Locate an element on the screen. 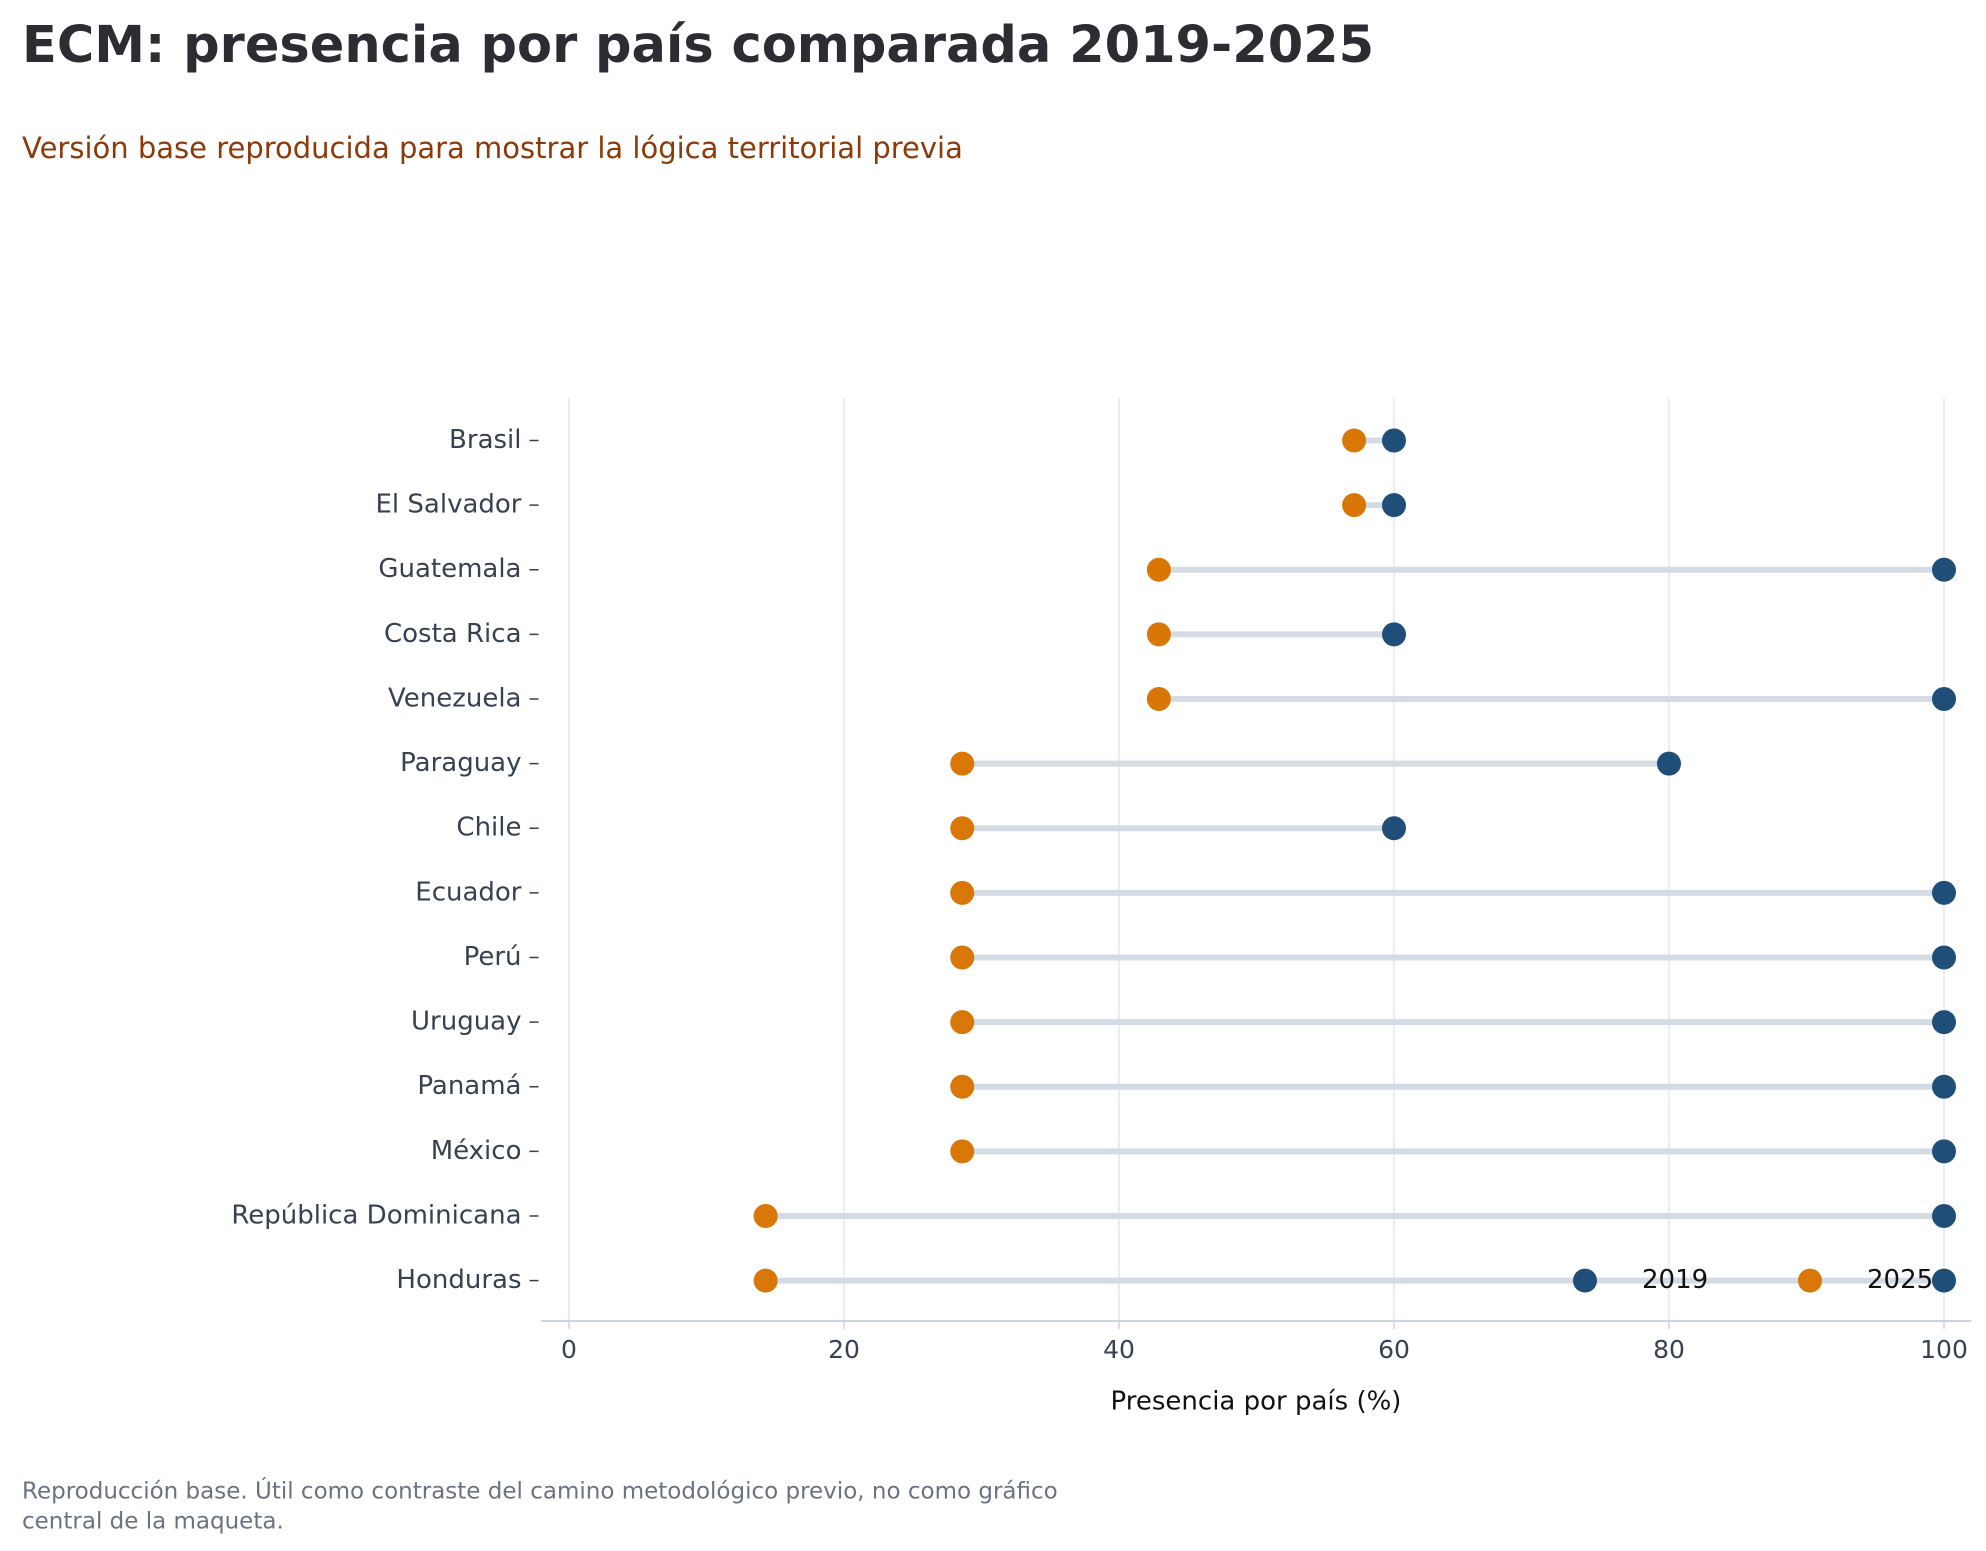  y-tick-label: Perú is located at coordinates (493, 957).